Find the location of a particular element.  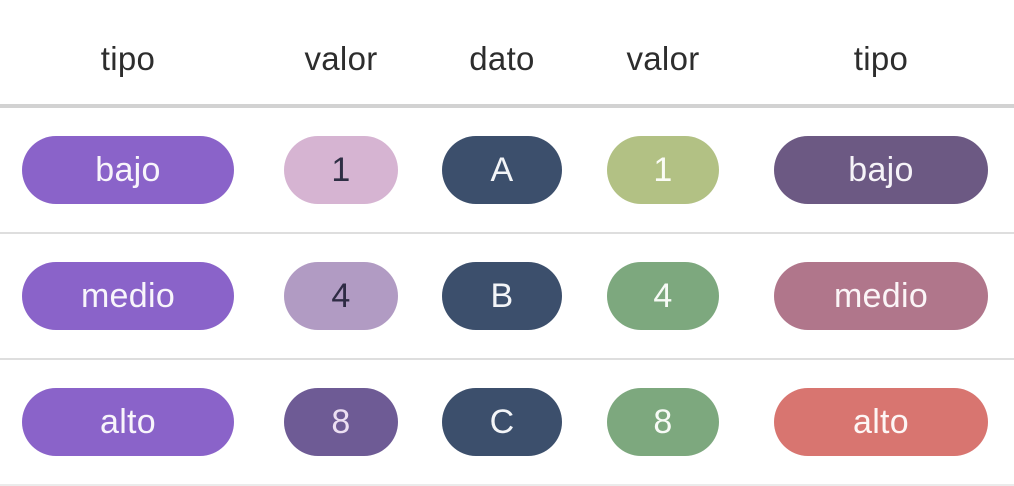

column-header-tipo-right: tipo is located at coordinates (881, 58).